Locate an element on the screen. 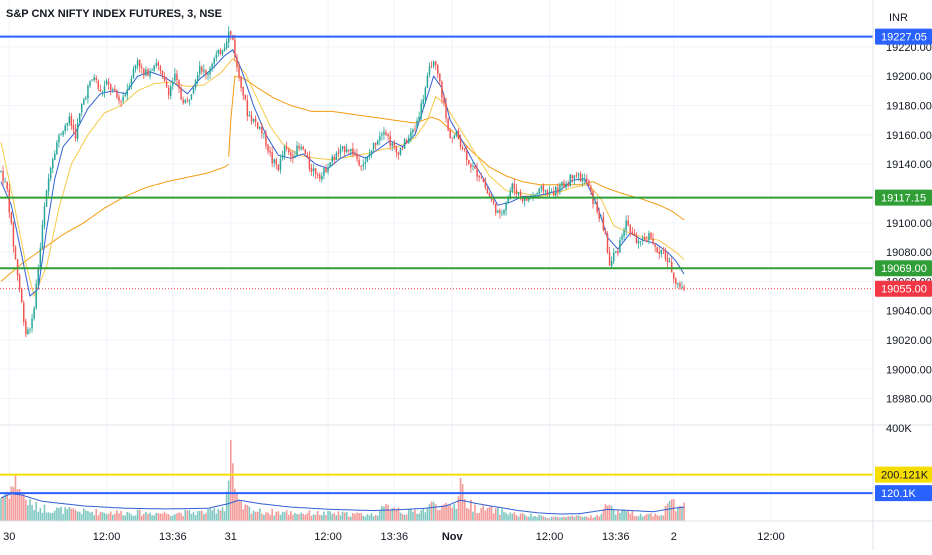 This screenshot has height=555, width=932. currency-label: INR is located at coordinates (898, 18).